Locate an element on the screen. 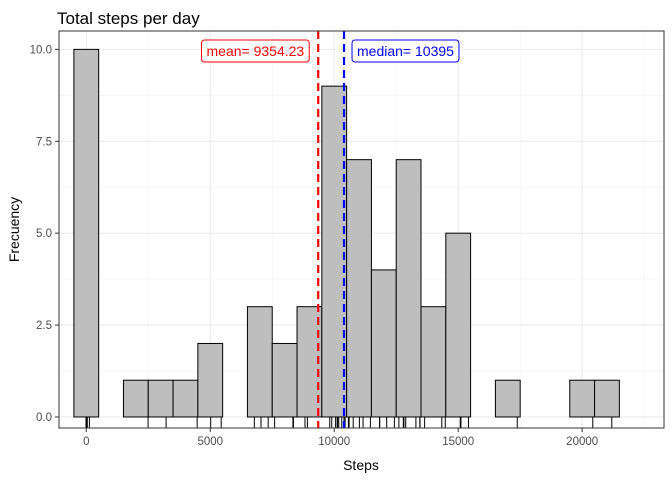 The height and width of the screenshot is (480, 672). rug-marks is located at coordinates (349, 422).